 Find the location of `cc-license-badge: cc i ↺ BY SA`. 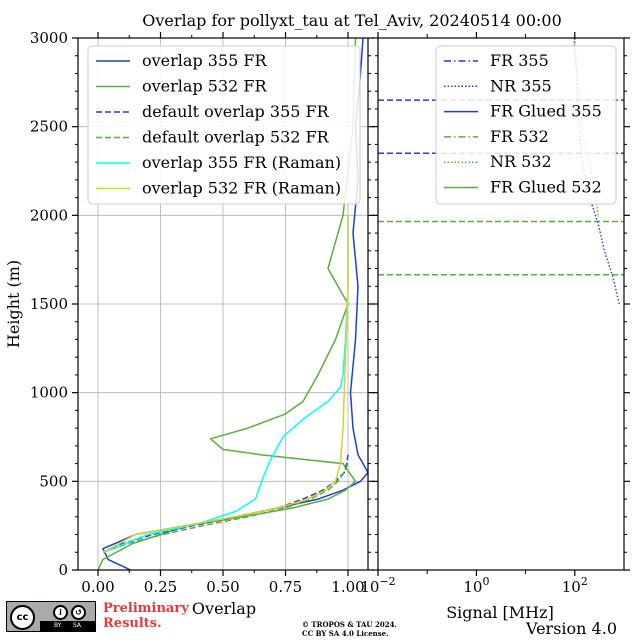

cc-license-badge: cc i ↺ BY SA is located at coordinates (51, 616).